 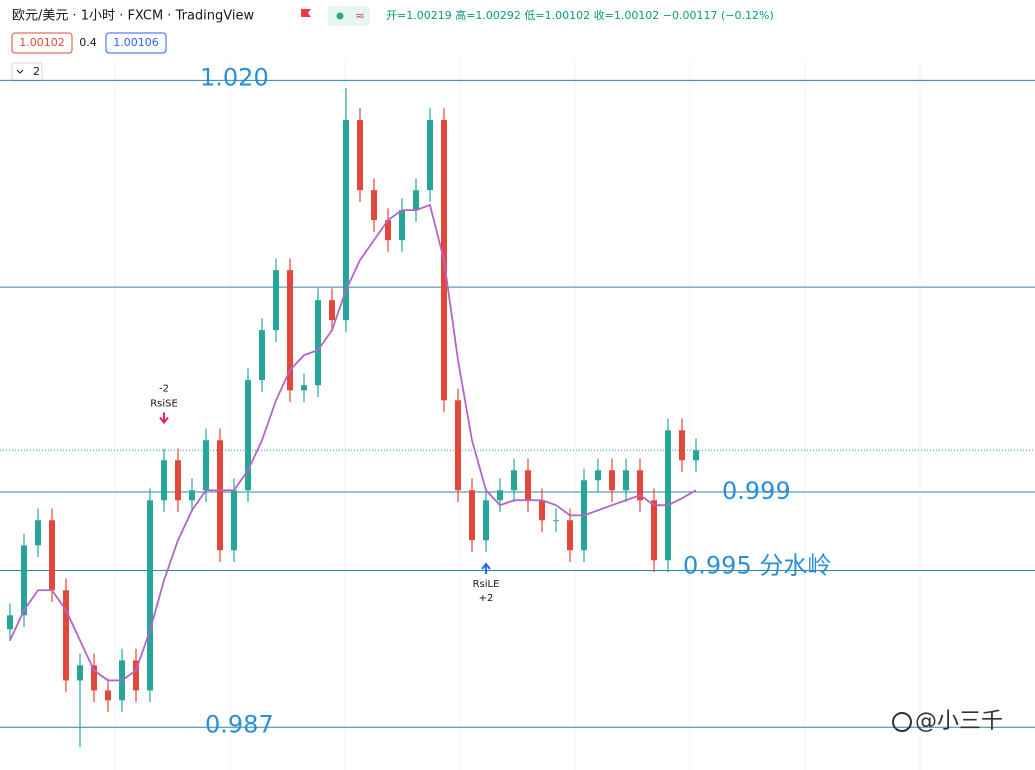 What do you see at coordinates (349, 16) in the screenshot?
I see `status-badge` at bounding box center [349, 16].